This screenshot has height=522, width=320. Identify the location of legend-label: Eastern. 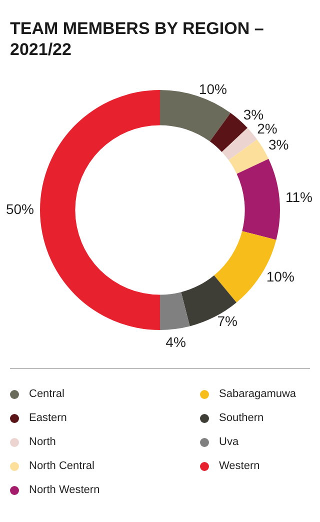
(48, 418).